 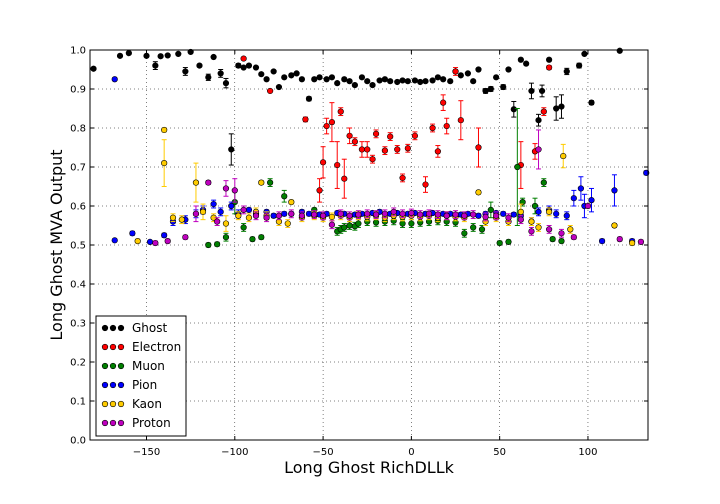 What do you see at coordinates (78, 246) in the screenshot?
I see `y-tick-label: 0.5` at bounding box center [78, 246].